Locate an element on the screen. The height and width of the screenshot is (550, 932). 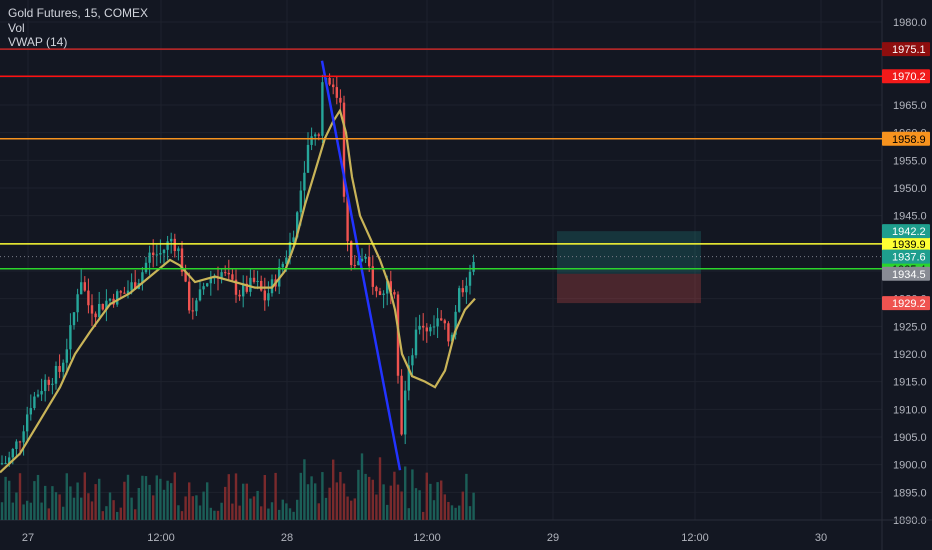
position-stop-zone is located at coordinates (629, 288).